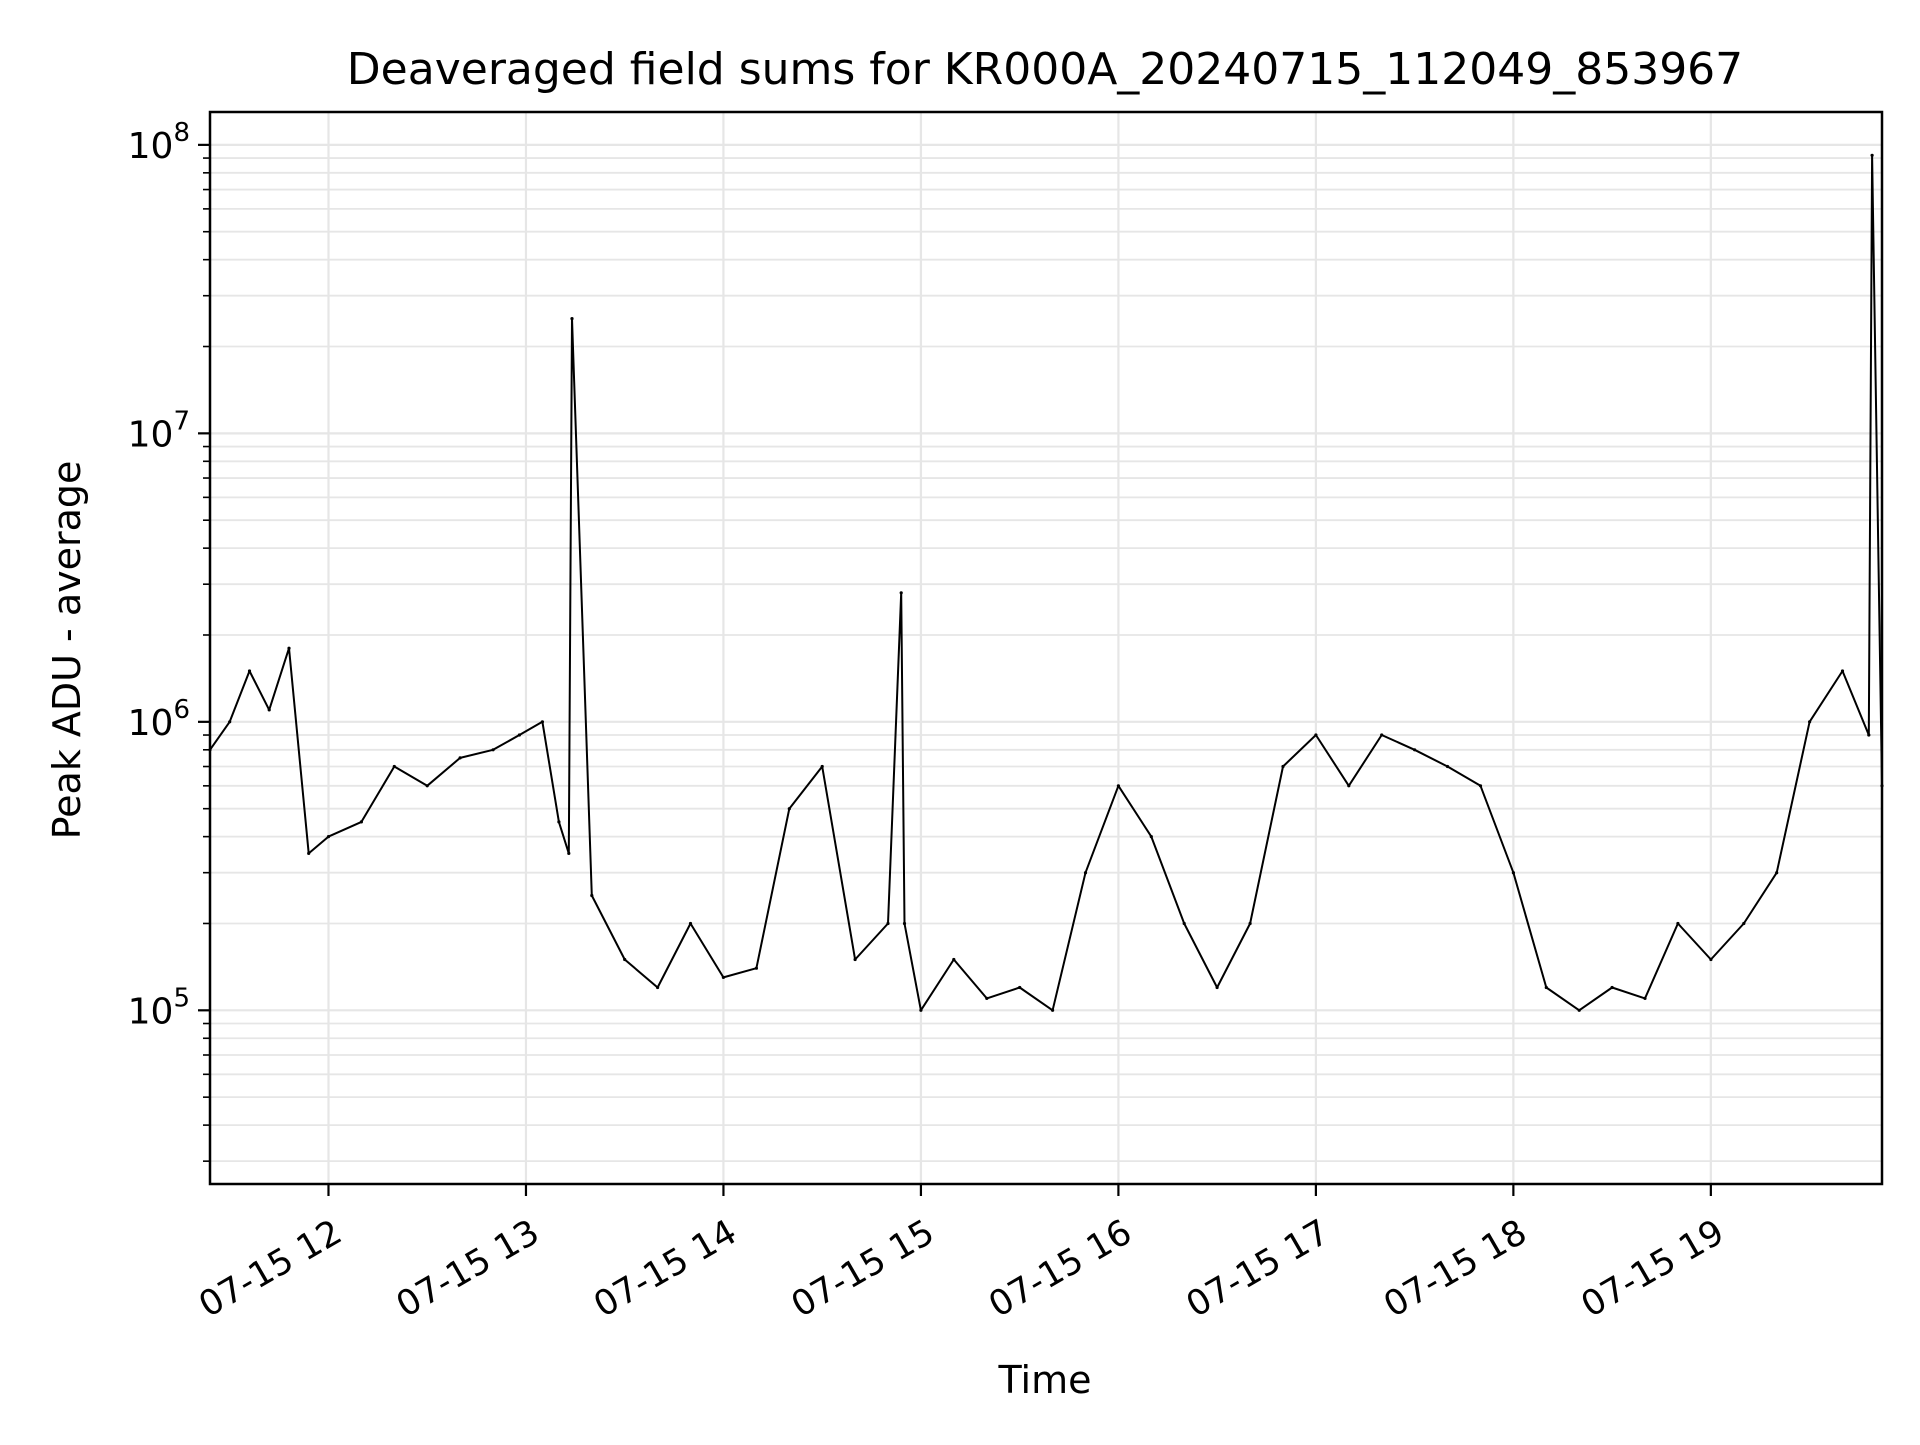 Image resolution: width=1920 pixels, height=1445 pixels. What do you see at coordinates (67, 650) in the screenshot?
I see `y-axis-label: Peak ADU - average` at bounding box center [67, 650].